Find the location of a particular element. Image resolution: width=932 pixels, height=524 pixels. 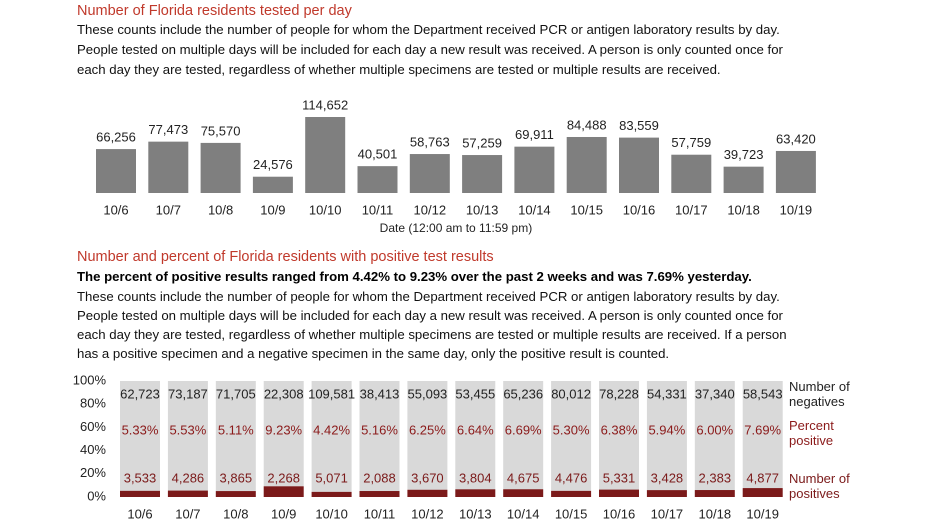

percent-label: 6.00% is located at coordinates (714, 429).